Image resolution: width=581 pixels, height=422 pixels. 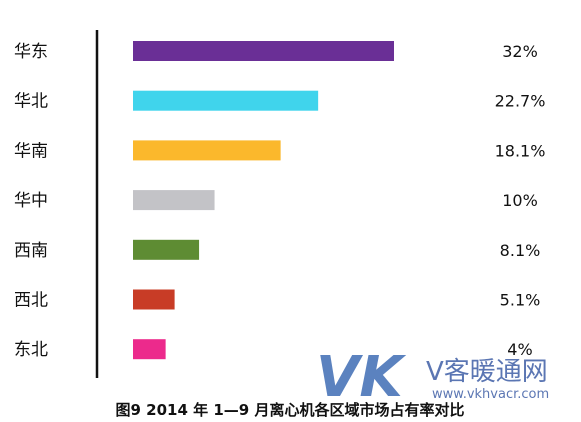 What do you see at coordinates (31, 251) in the screenshot?
I see `category-label: 西南` at bounding box center [31, 251].